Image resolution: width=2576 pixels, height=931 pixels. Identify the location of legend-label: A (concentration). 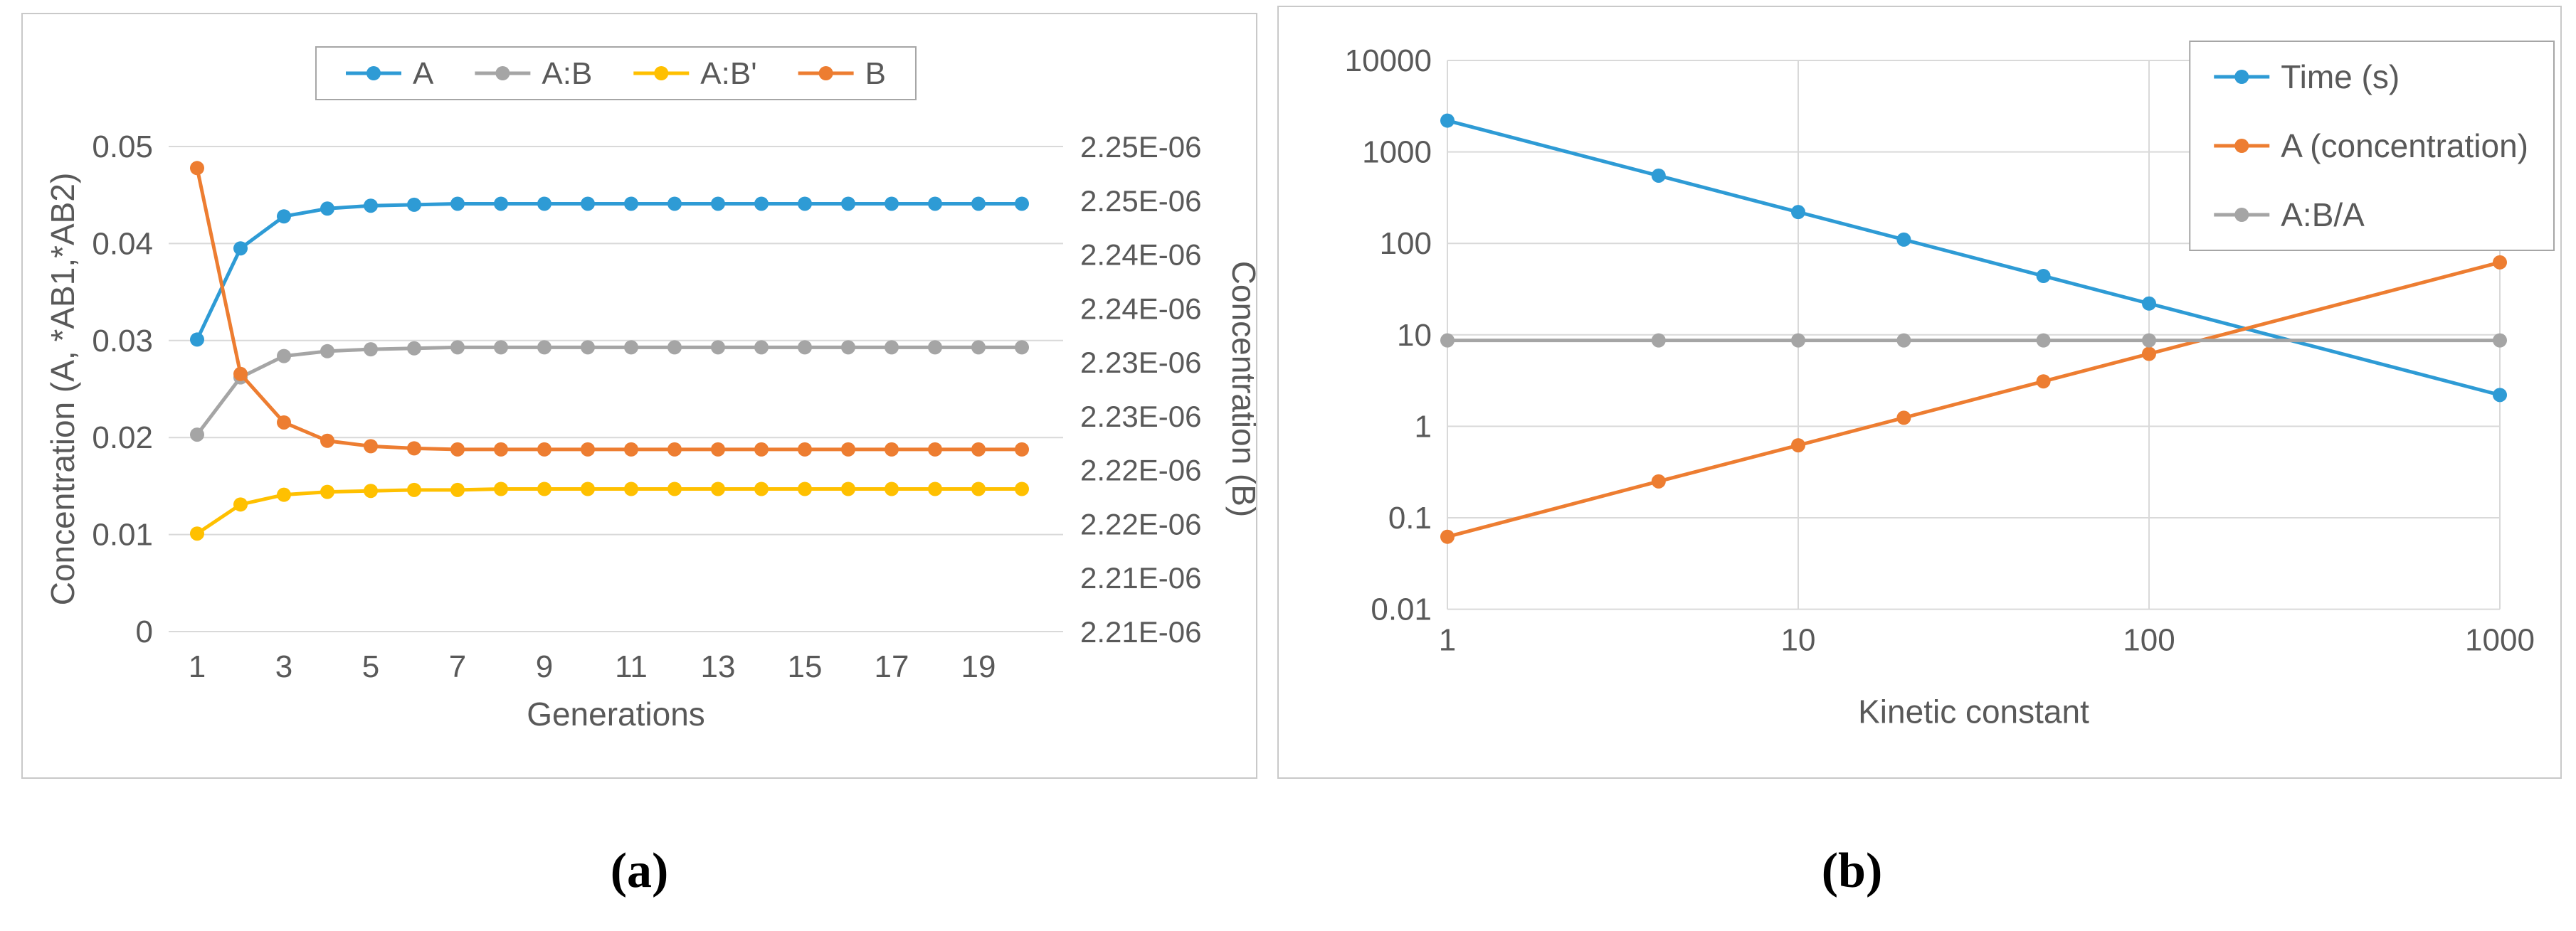
(2404, 145).